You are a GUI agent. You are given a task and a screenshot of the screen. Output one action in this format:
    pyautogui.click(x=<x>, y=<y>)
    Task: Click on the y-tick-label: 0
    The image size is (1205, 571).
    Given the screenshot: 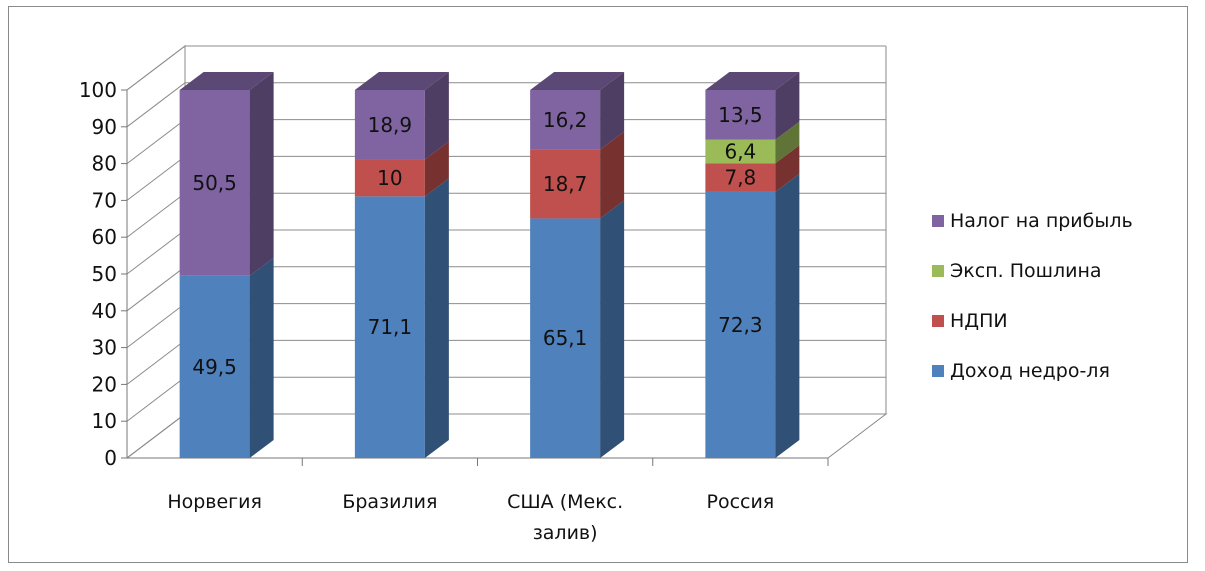 What is the action you would take?
    pyautogui.click(x=110, y=458)
    